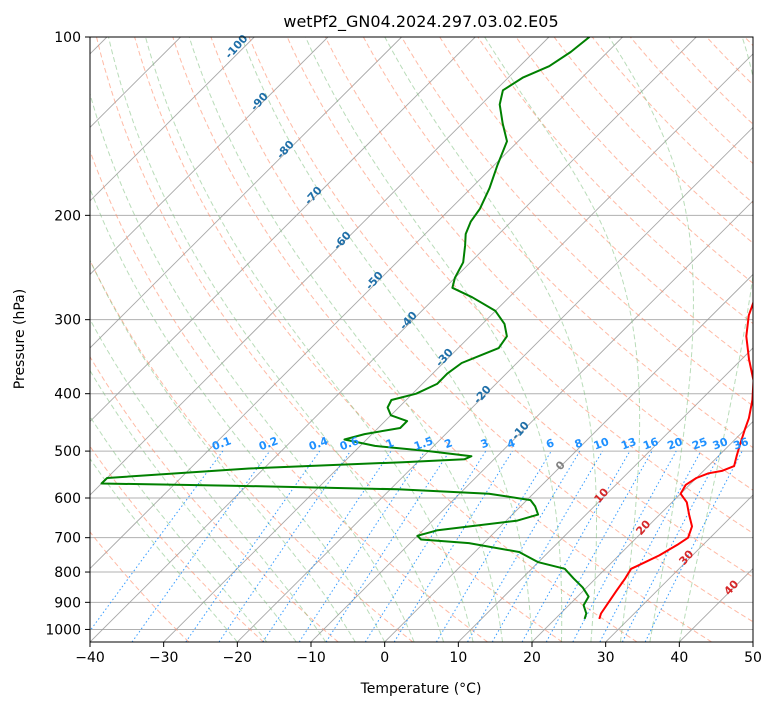 This screenshot has width=775, height=708. What do you see at coordinates (67, 216) in the screenshot?
I see `y-tick-label: 200` at bounding box center [67, 216].